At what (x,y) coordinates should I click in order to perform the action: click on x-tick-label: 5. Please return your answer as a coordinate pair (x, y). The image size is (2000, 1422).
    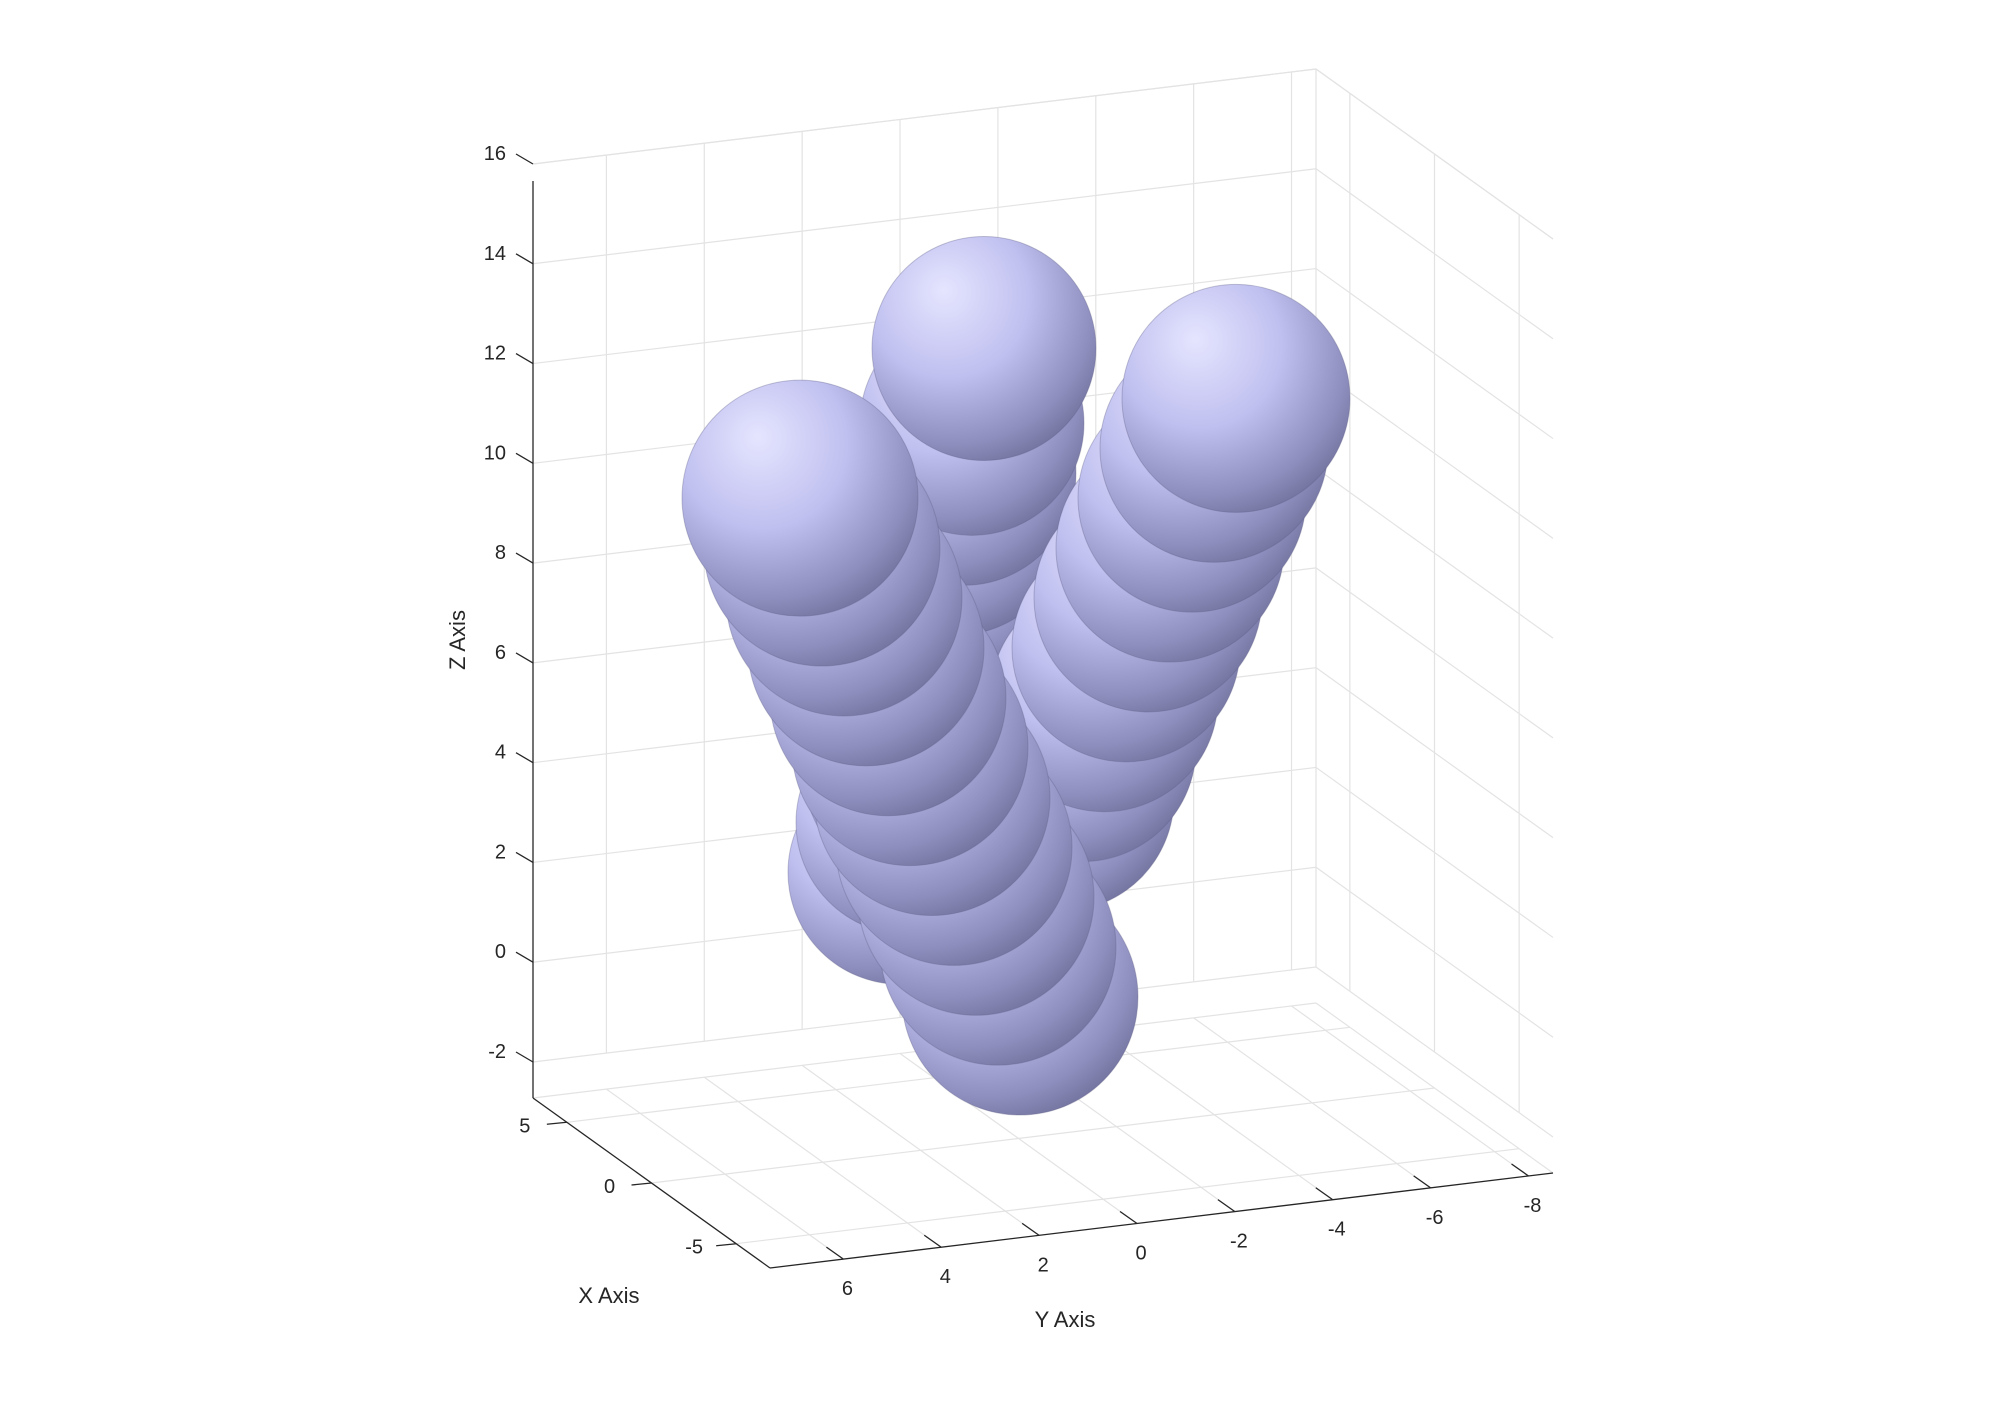
    Looking at the image, I should click on (524, 1126).